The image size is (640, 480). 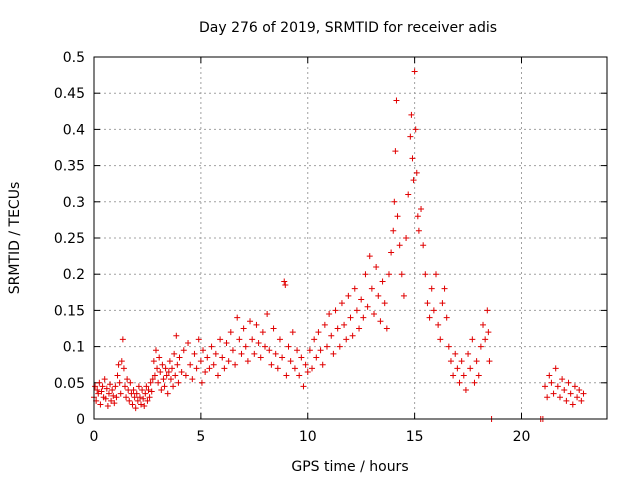 What do you see at coordinates (69, 311) in the screenshot?
I see `y-tick-label: 0.15` at bounding box center [69, 311].